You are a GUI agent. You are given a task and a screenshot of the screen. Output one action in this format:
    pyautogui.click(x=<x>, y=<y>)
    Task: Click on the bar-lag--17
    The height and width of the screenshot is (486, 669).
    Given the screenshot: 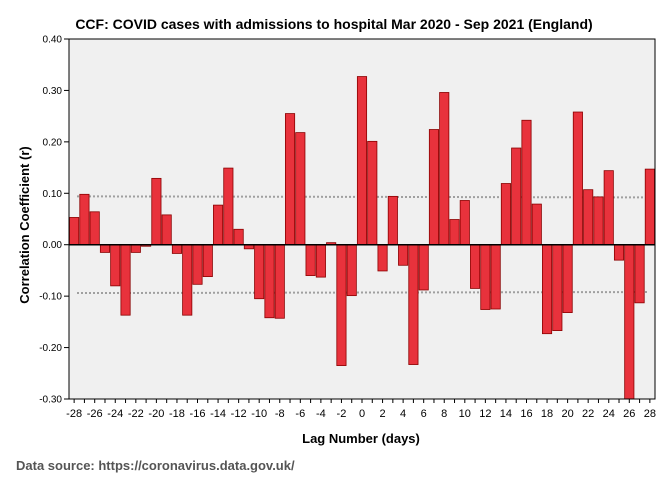 What is the action you would take?
    pyautogui.click(x=187, y=280)
    